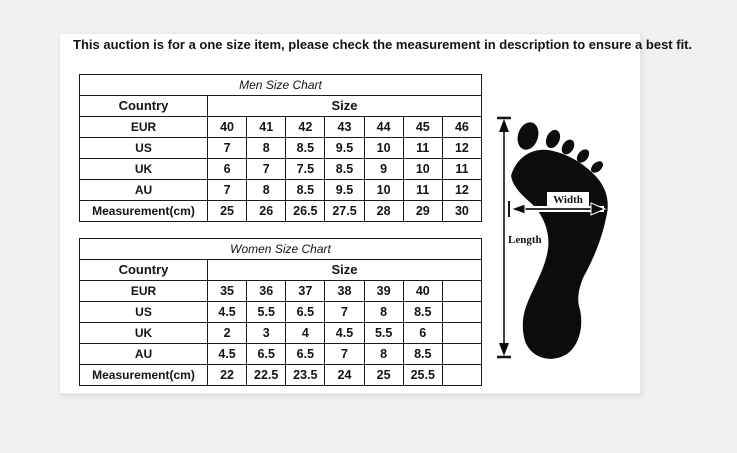 The image size is (737, 453). Describe the element at coordinates (266, 211) in the screenshot. I see `value-cell: 26` at that location.